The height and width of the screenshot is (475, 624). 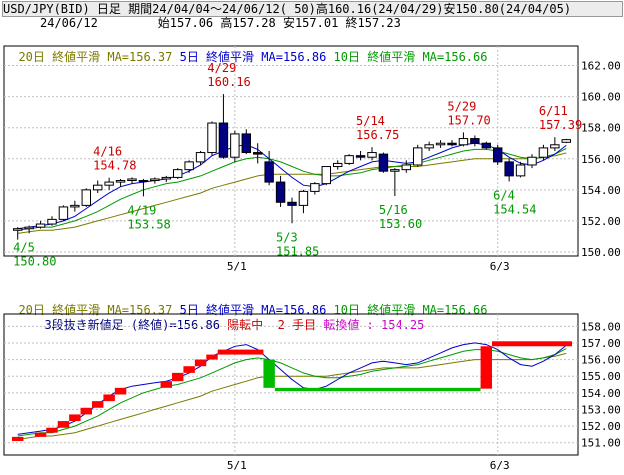 I want to click on annotation-date: 4/29, so click(x=221, y=68).